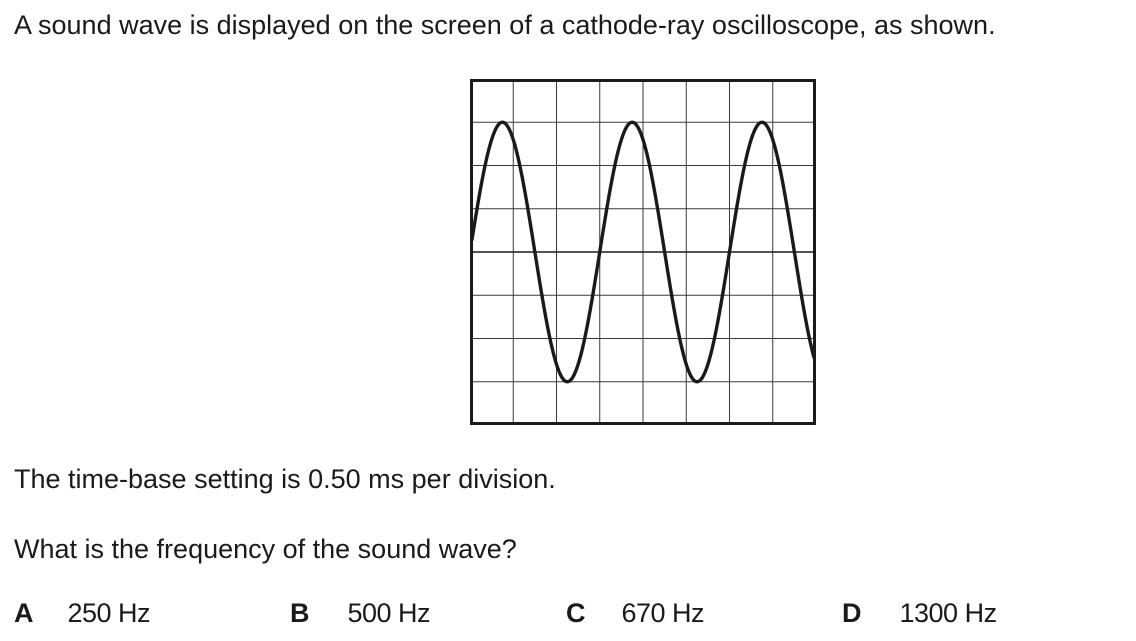 This screenshot has width=1136, height=641. I want to click on option-value: 500 Hz, so click(389, 613).